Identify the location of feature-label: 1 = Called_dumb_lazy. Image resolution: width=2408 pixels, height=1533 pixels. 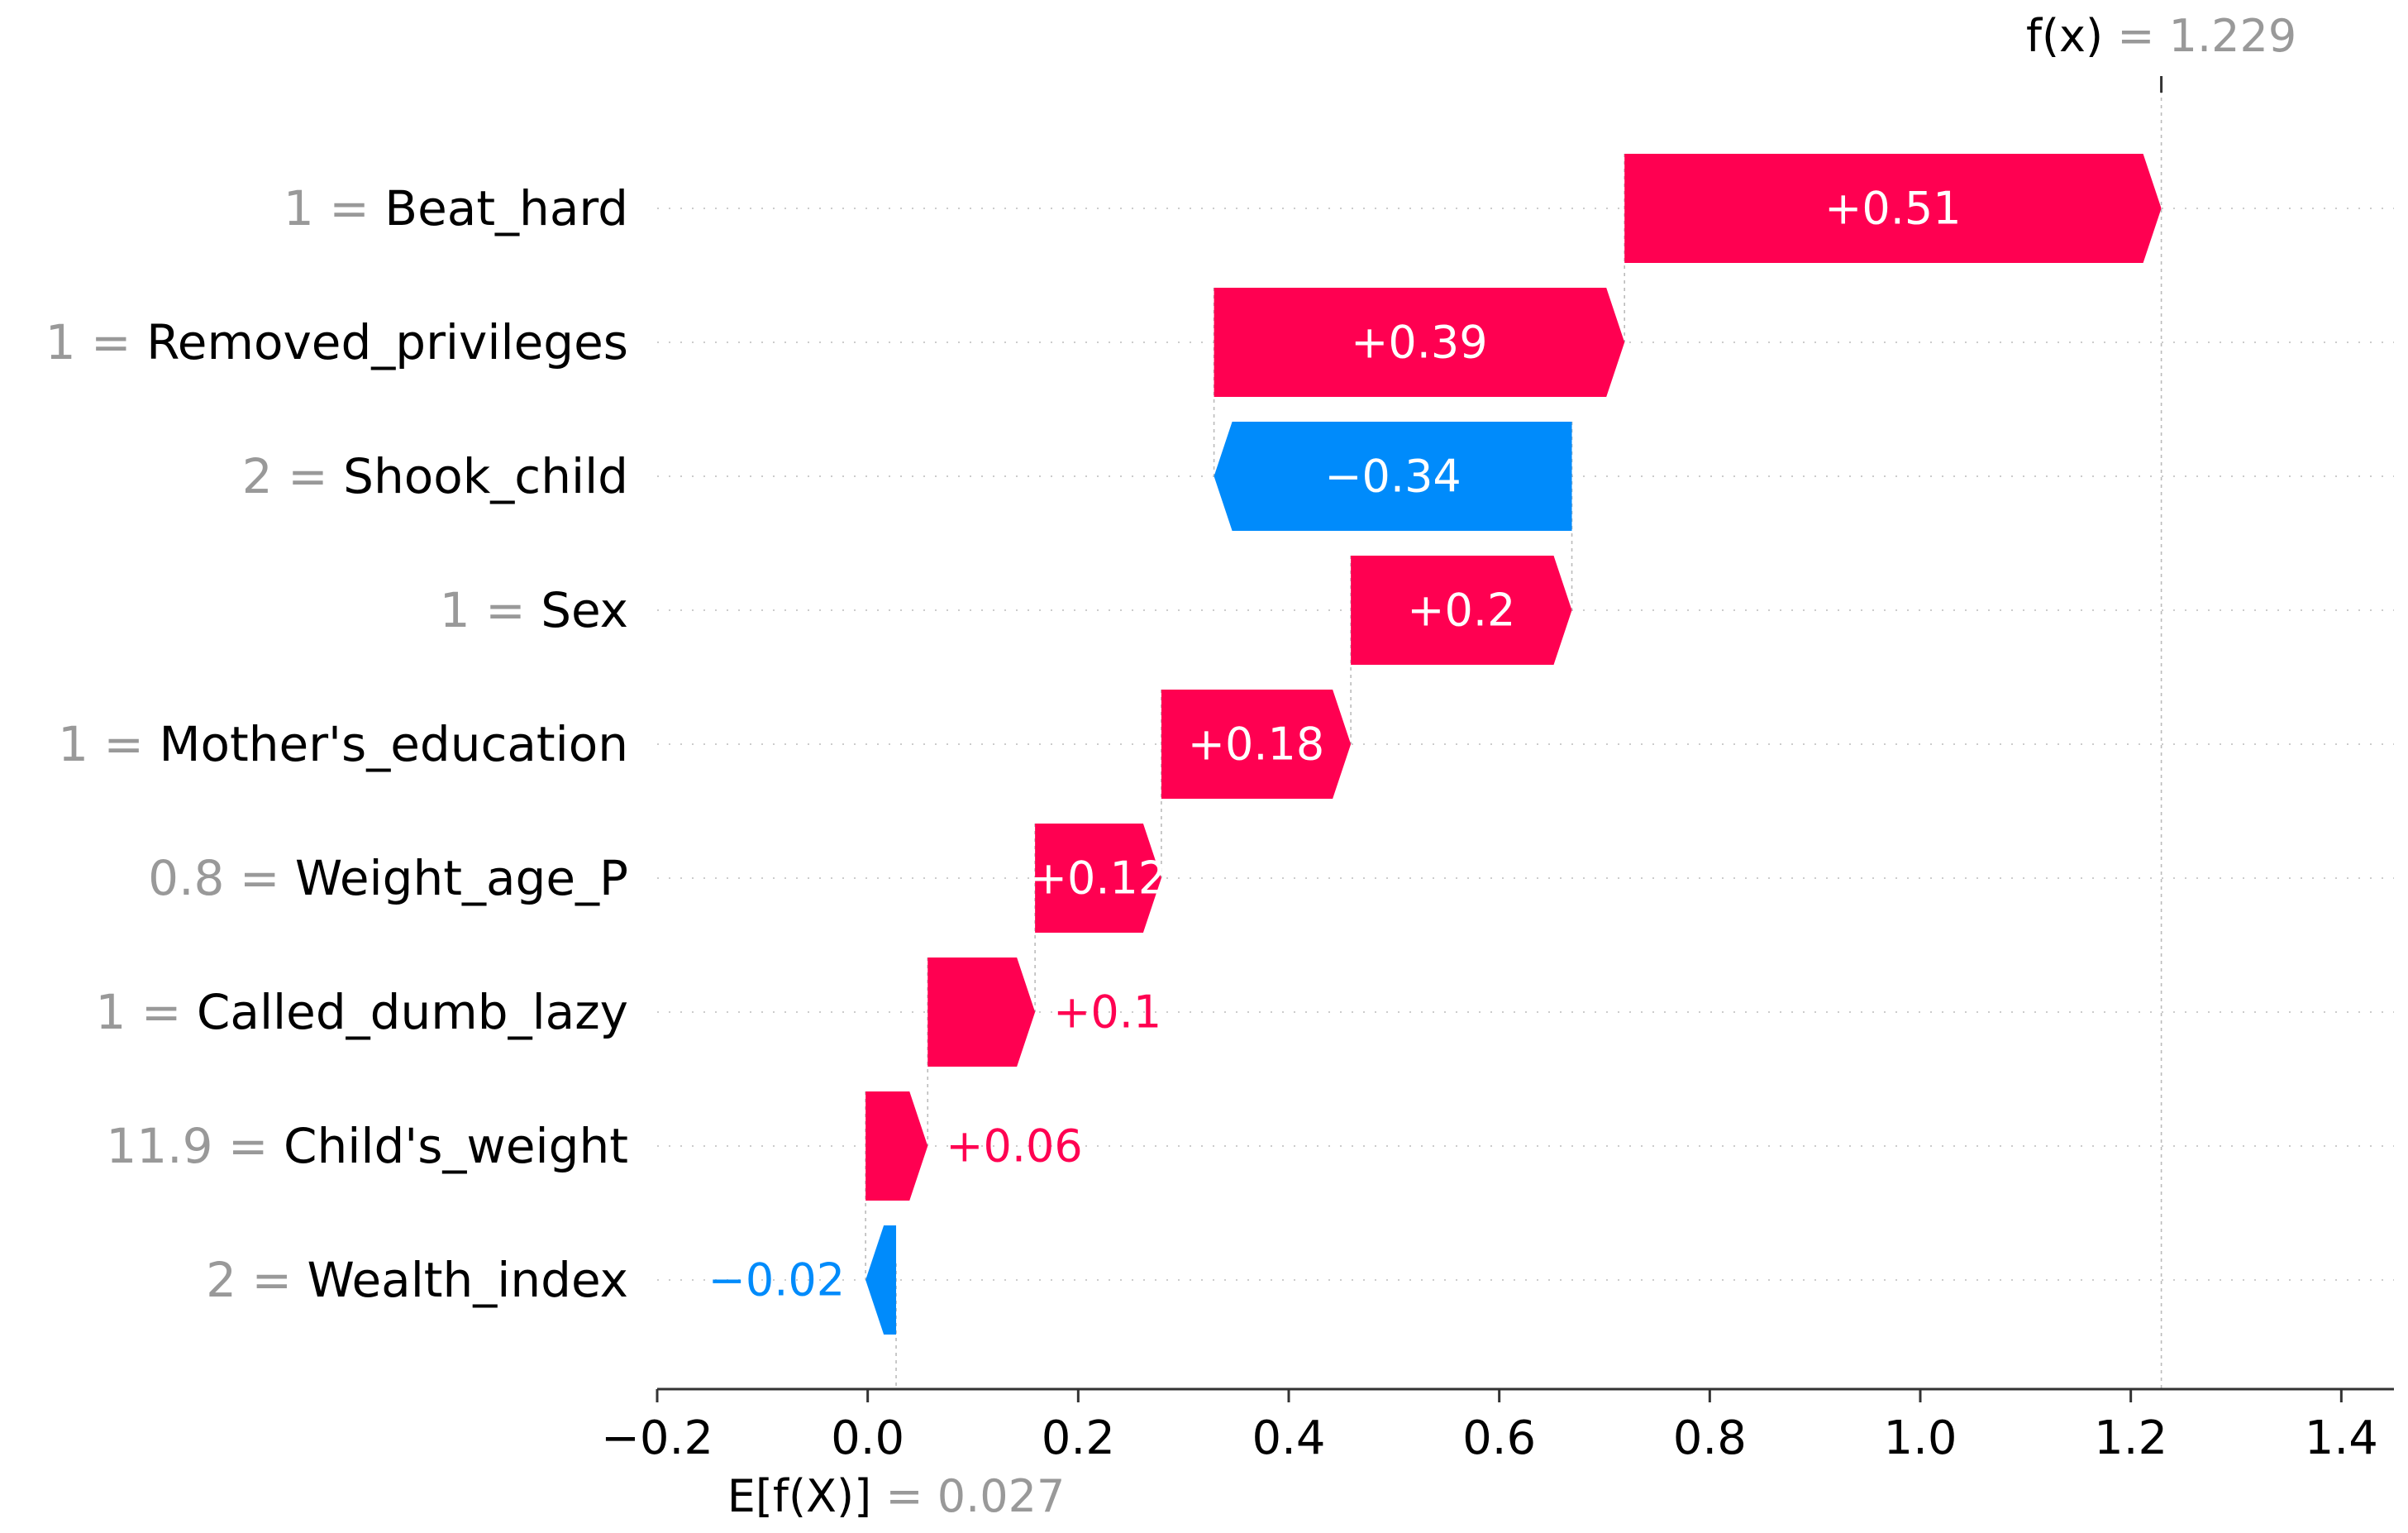
(362, 1012).